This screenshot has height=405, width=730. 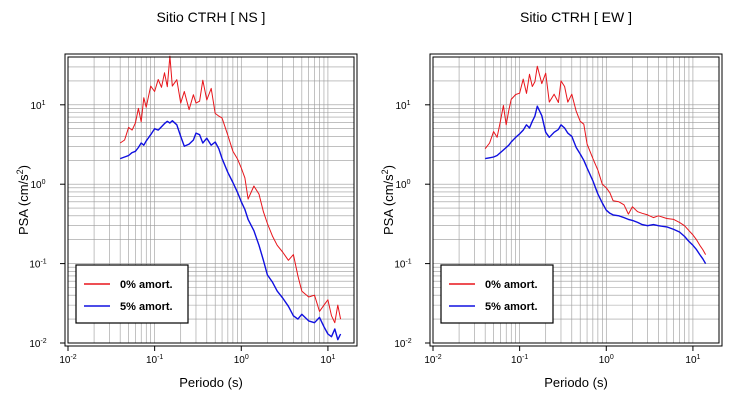 What do you see at coordinates (576, 17) in the screenshot?
I see `chart-title: Sitio CTRH [ EW ]` at bounding box center [576, 17].